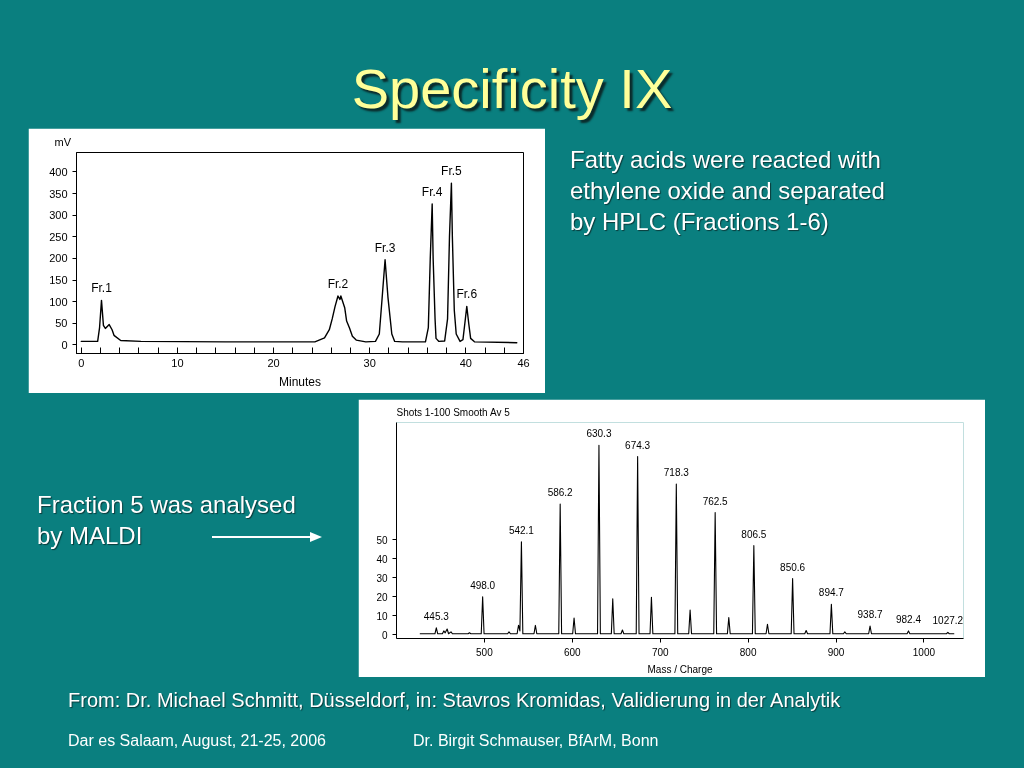 This screenshot has height=768, width=1024. I want to click on y-tick-label: 400, so click(58, 171).